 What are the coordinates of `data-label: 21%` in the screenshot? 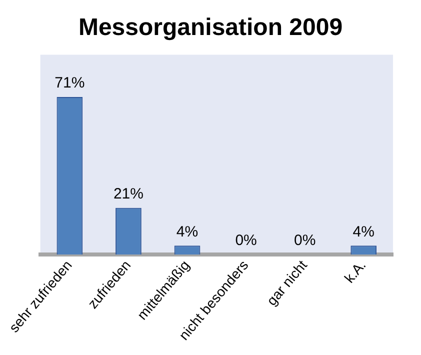 It's located at (128, 194).